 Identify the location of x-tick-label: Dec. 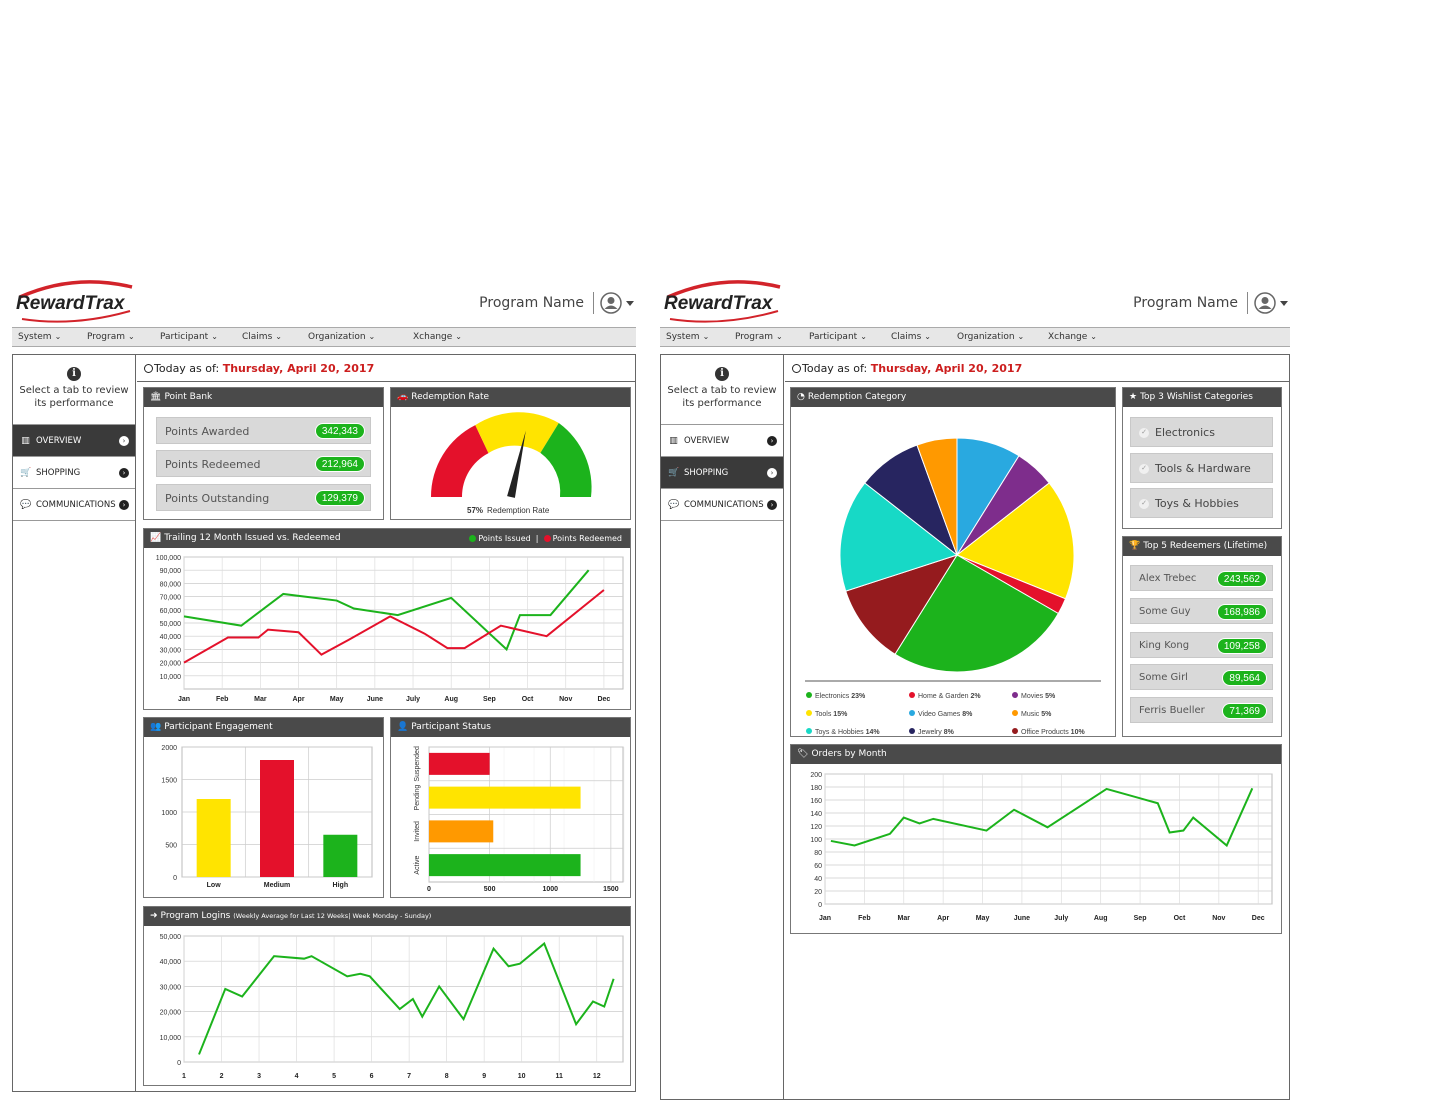
(1258, 918).